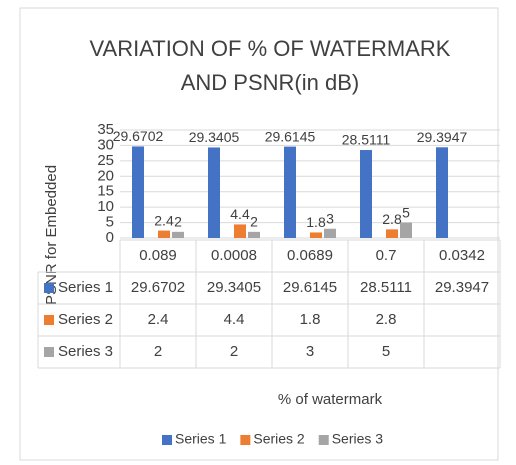 Image resolution: width=516 pixels, height=465 pixels. I want to click on y-tick-label: 35, so click(105, 129).